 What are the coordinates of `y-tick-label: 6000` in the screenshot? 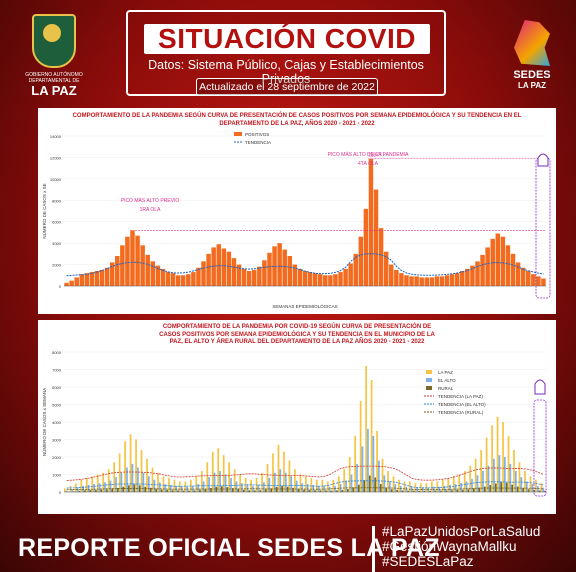 It's located at (57, 387).